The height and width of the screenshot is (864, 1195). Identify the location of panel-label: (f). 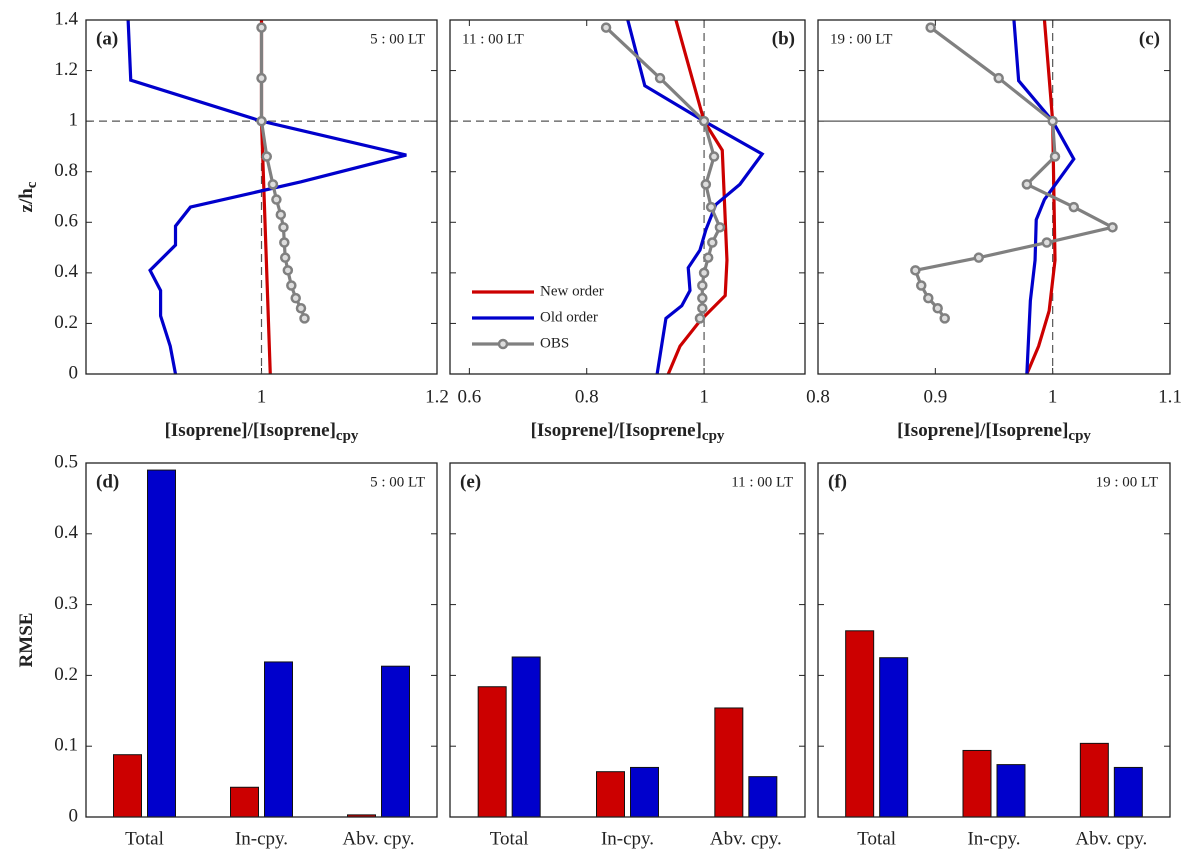
(837, 481).